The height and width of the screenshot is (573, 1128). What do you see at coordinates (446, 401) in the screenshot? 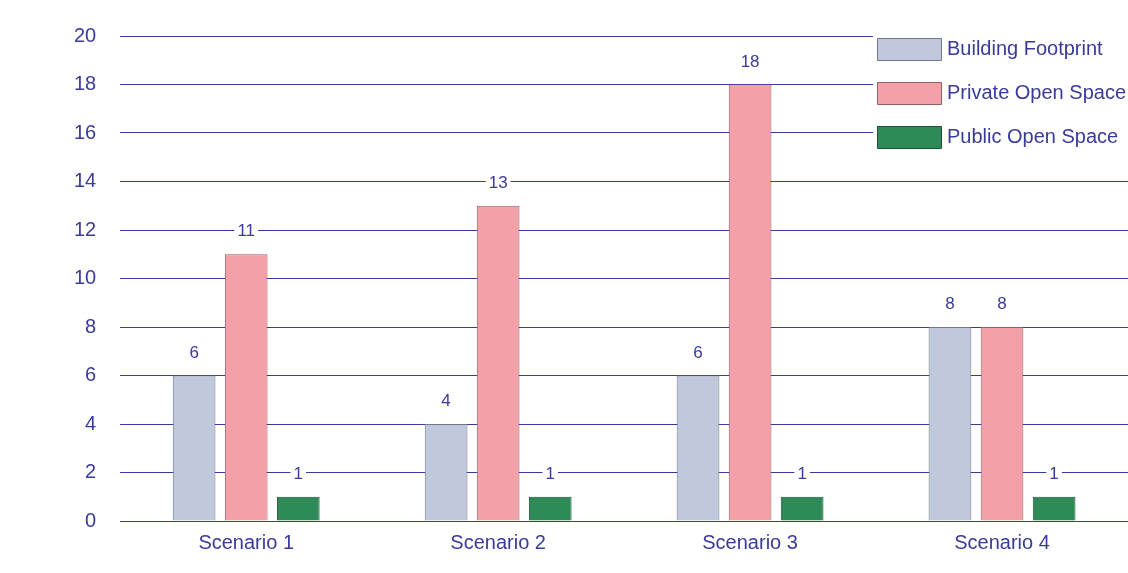
I see `data-label: 4` at bounding box center [446, 401].